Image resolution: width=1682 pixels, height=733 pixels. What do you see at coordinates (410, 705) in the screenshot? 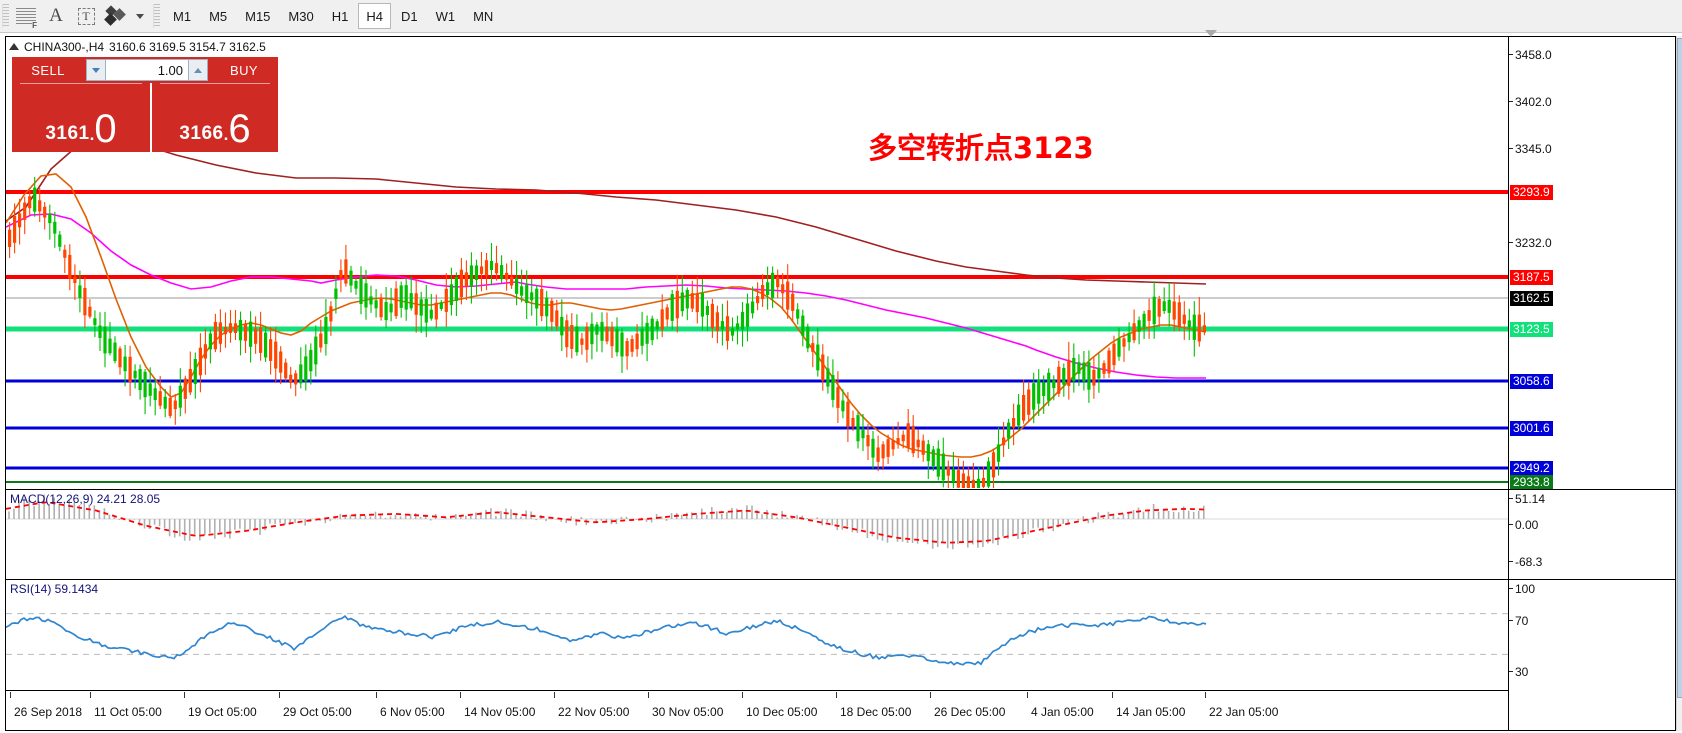
I see `time-label: 6 Nov 05:00` at bounding box center [410, 705].